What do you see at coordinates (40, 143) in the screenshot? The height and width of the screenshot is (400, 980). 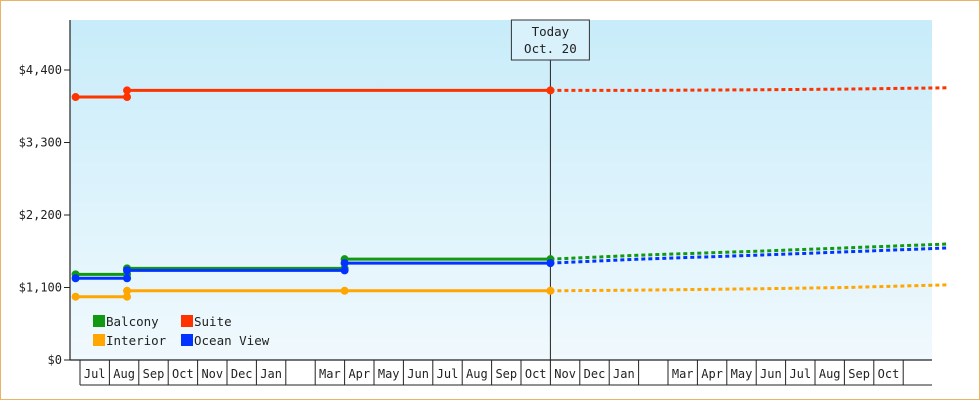 I see `y-tick-label: $3,300` at bounding box center [40, 143].